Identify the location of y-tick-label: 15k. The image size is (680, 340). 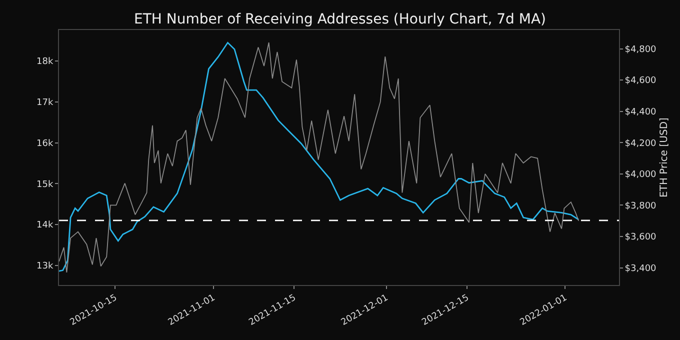
(45, 185).